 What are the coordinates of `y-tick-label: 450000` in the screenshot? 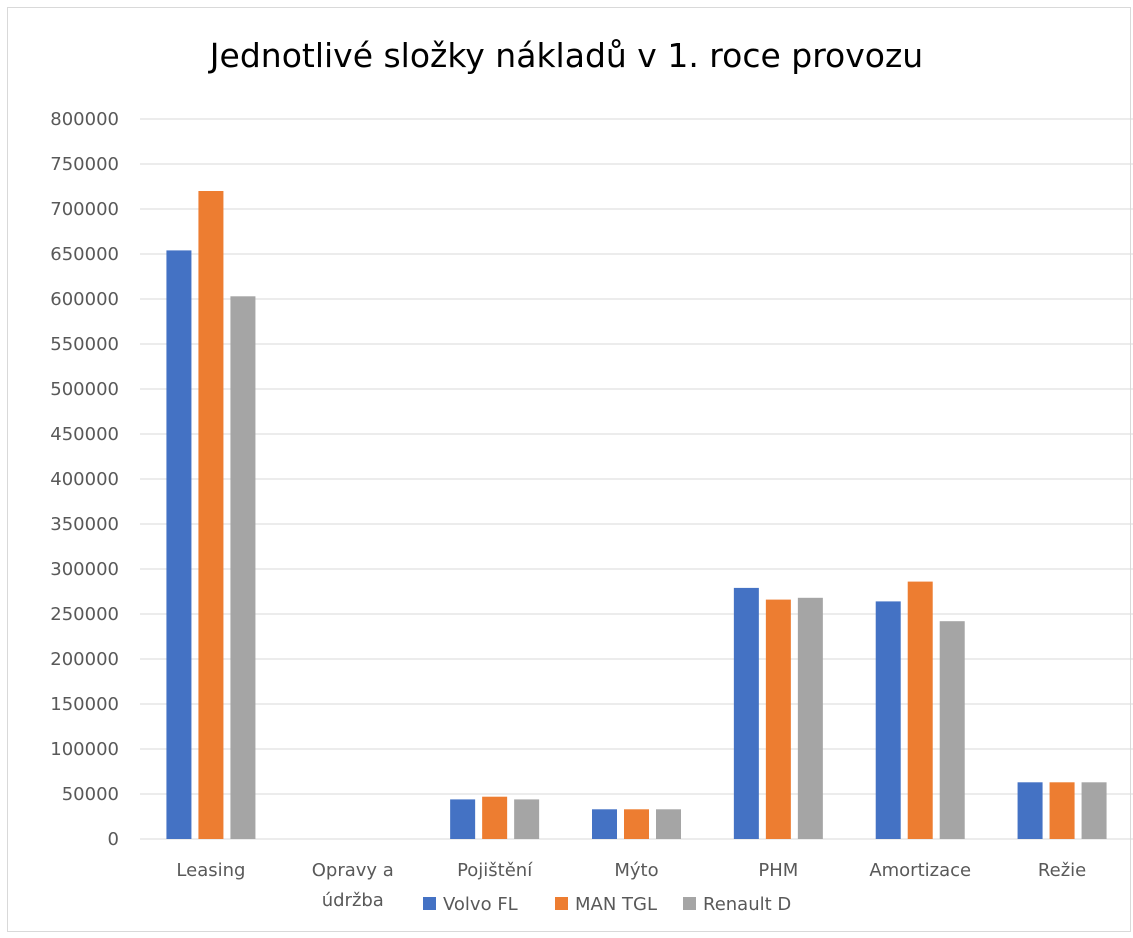 It's located at (84, 434).